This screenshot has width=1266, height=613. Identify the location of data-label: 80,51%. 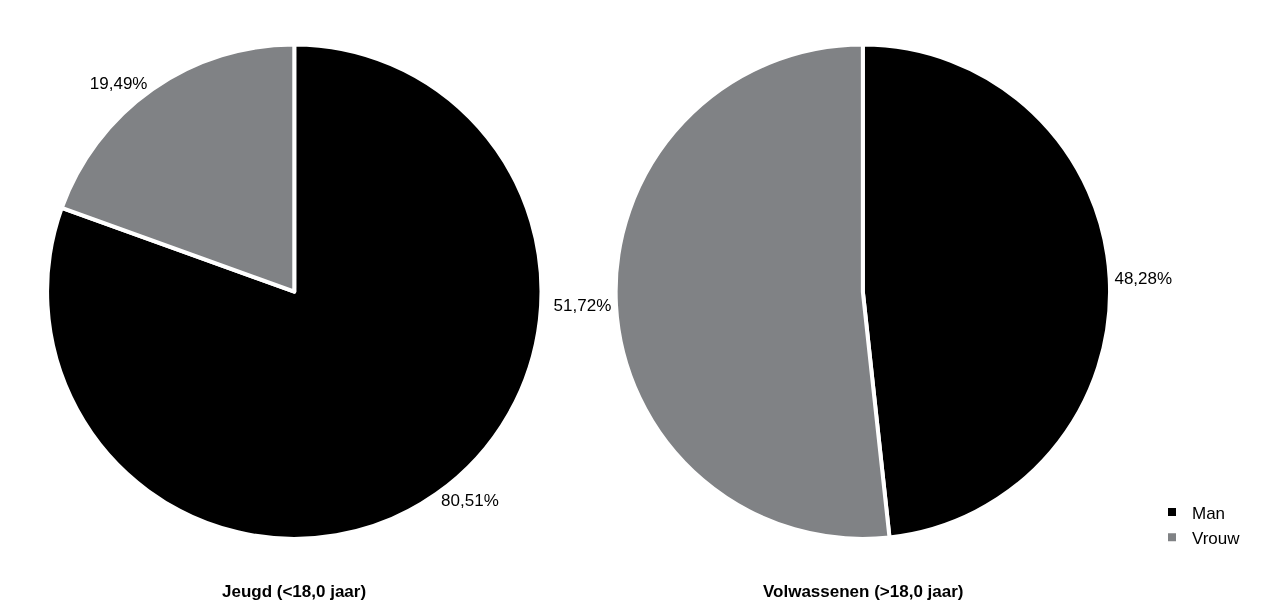
(470, 500).